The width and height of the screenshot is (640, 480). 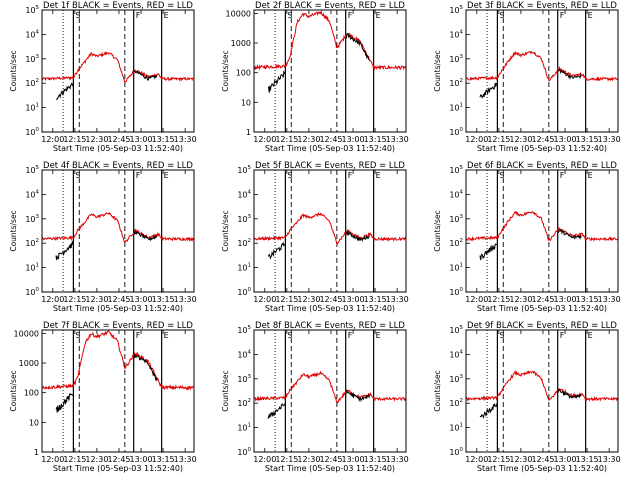 I want to click on marker-label: E, so click(x=378, y=335).